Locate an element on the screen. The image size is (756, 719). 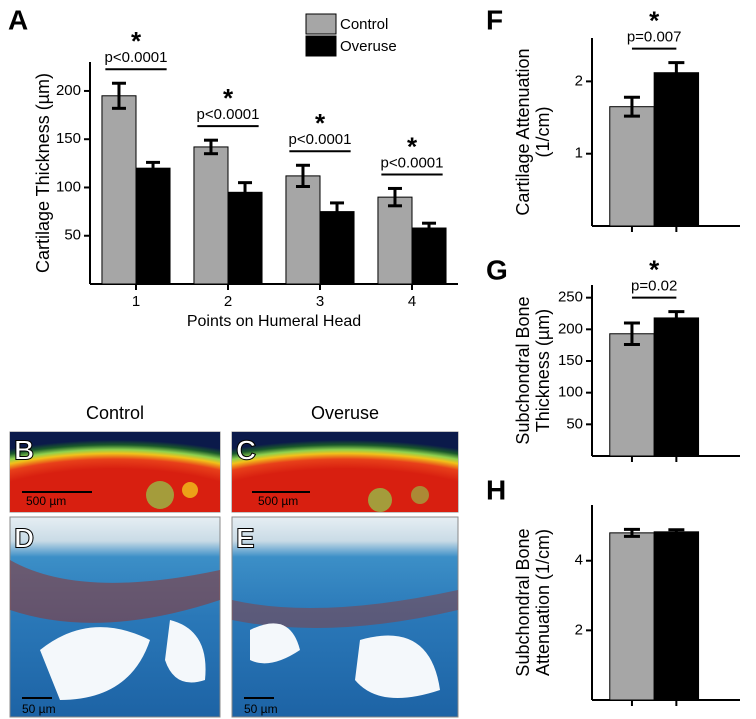
y-axis-label: (1/cm) is located at coordinates (543, 132).